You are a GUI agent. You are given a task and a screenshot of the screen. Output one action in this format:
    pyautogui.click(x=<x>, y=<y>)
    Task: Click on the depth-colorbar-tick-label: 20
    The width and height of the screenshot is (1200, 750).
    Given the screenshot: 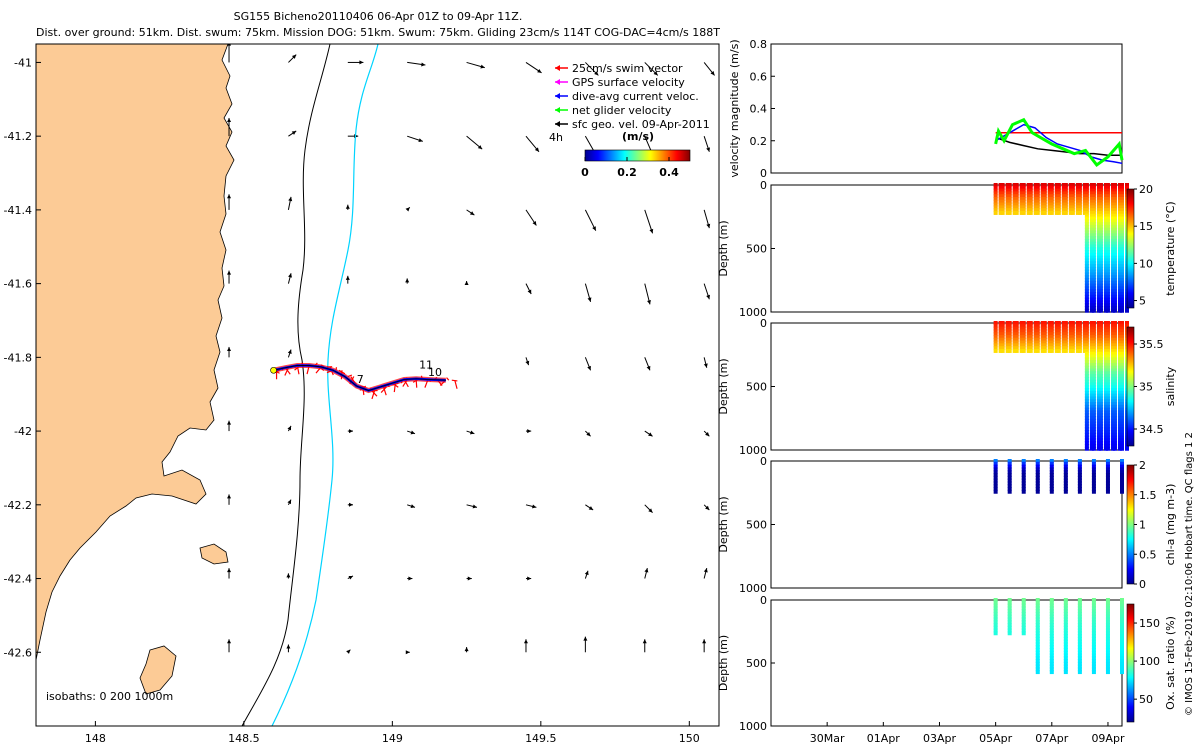 What is the action you would take?
    pyautogui.click(x=1146, y=189)
    